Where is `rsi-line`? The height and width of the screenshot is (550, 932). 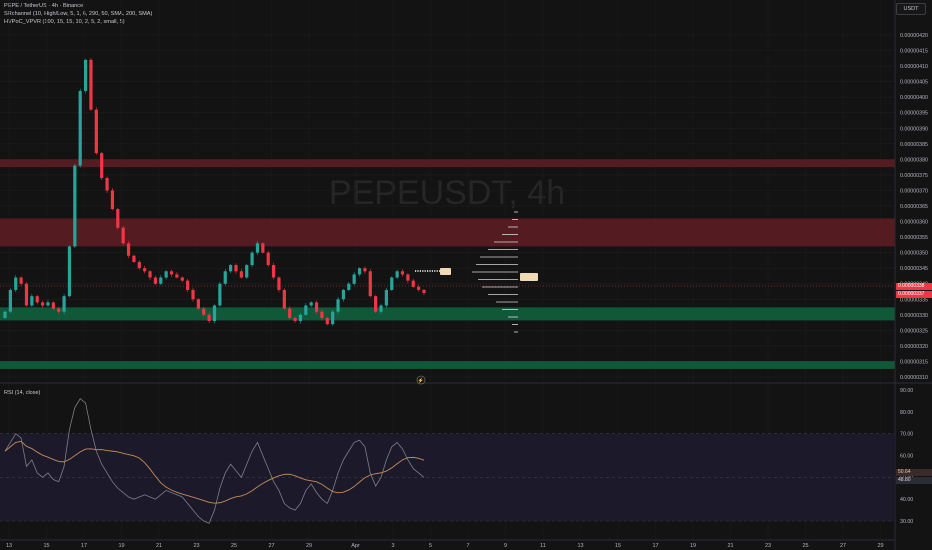 rsi-line is located at coordinates (214, 461).